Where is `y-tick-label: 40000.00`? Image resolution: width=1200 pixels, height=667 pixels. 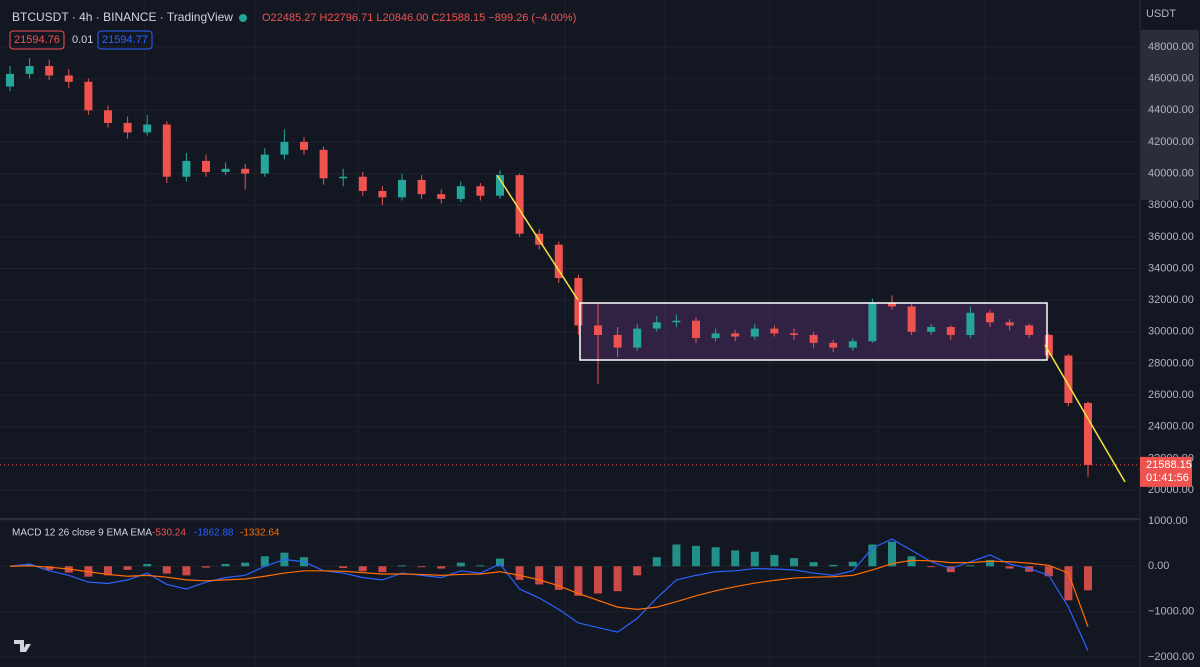 y-tick-label: 40000.00 is located at coordinates (1171, 173).